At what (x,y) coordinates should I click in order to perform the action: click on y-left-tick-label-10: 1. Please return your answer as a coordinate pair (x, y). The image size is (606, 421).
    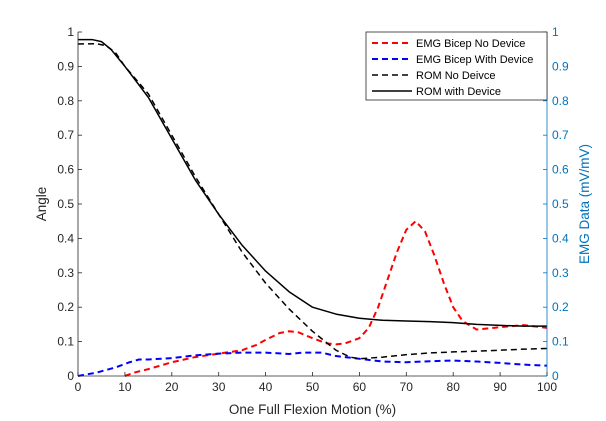
    Looking at the image, I should click on (70, 32).